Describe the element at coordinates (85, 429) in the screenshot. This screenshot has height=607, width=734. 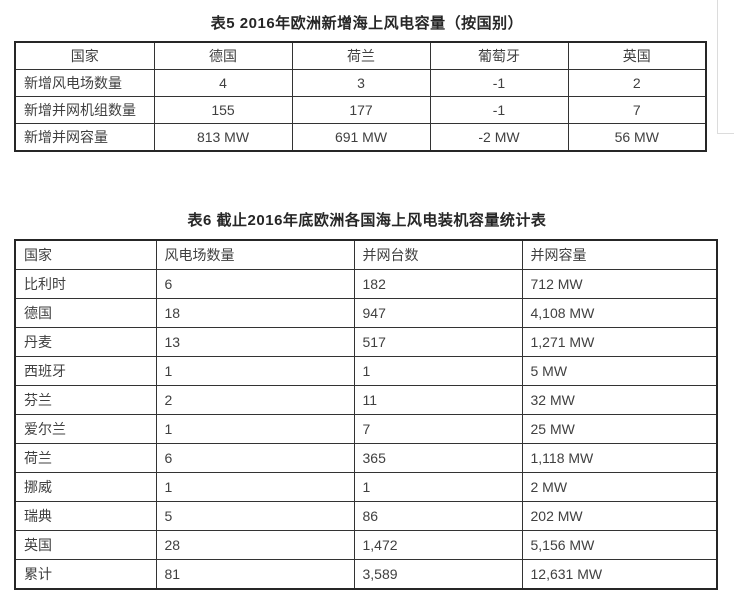
I see `table6-country-cell: 爱尔兰` at that location.